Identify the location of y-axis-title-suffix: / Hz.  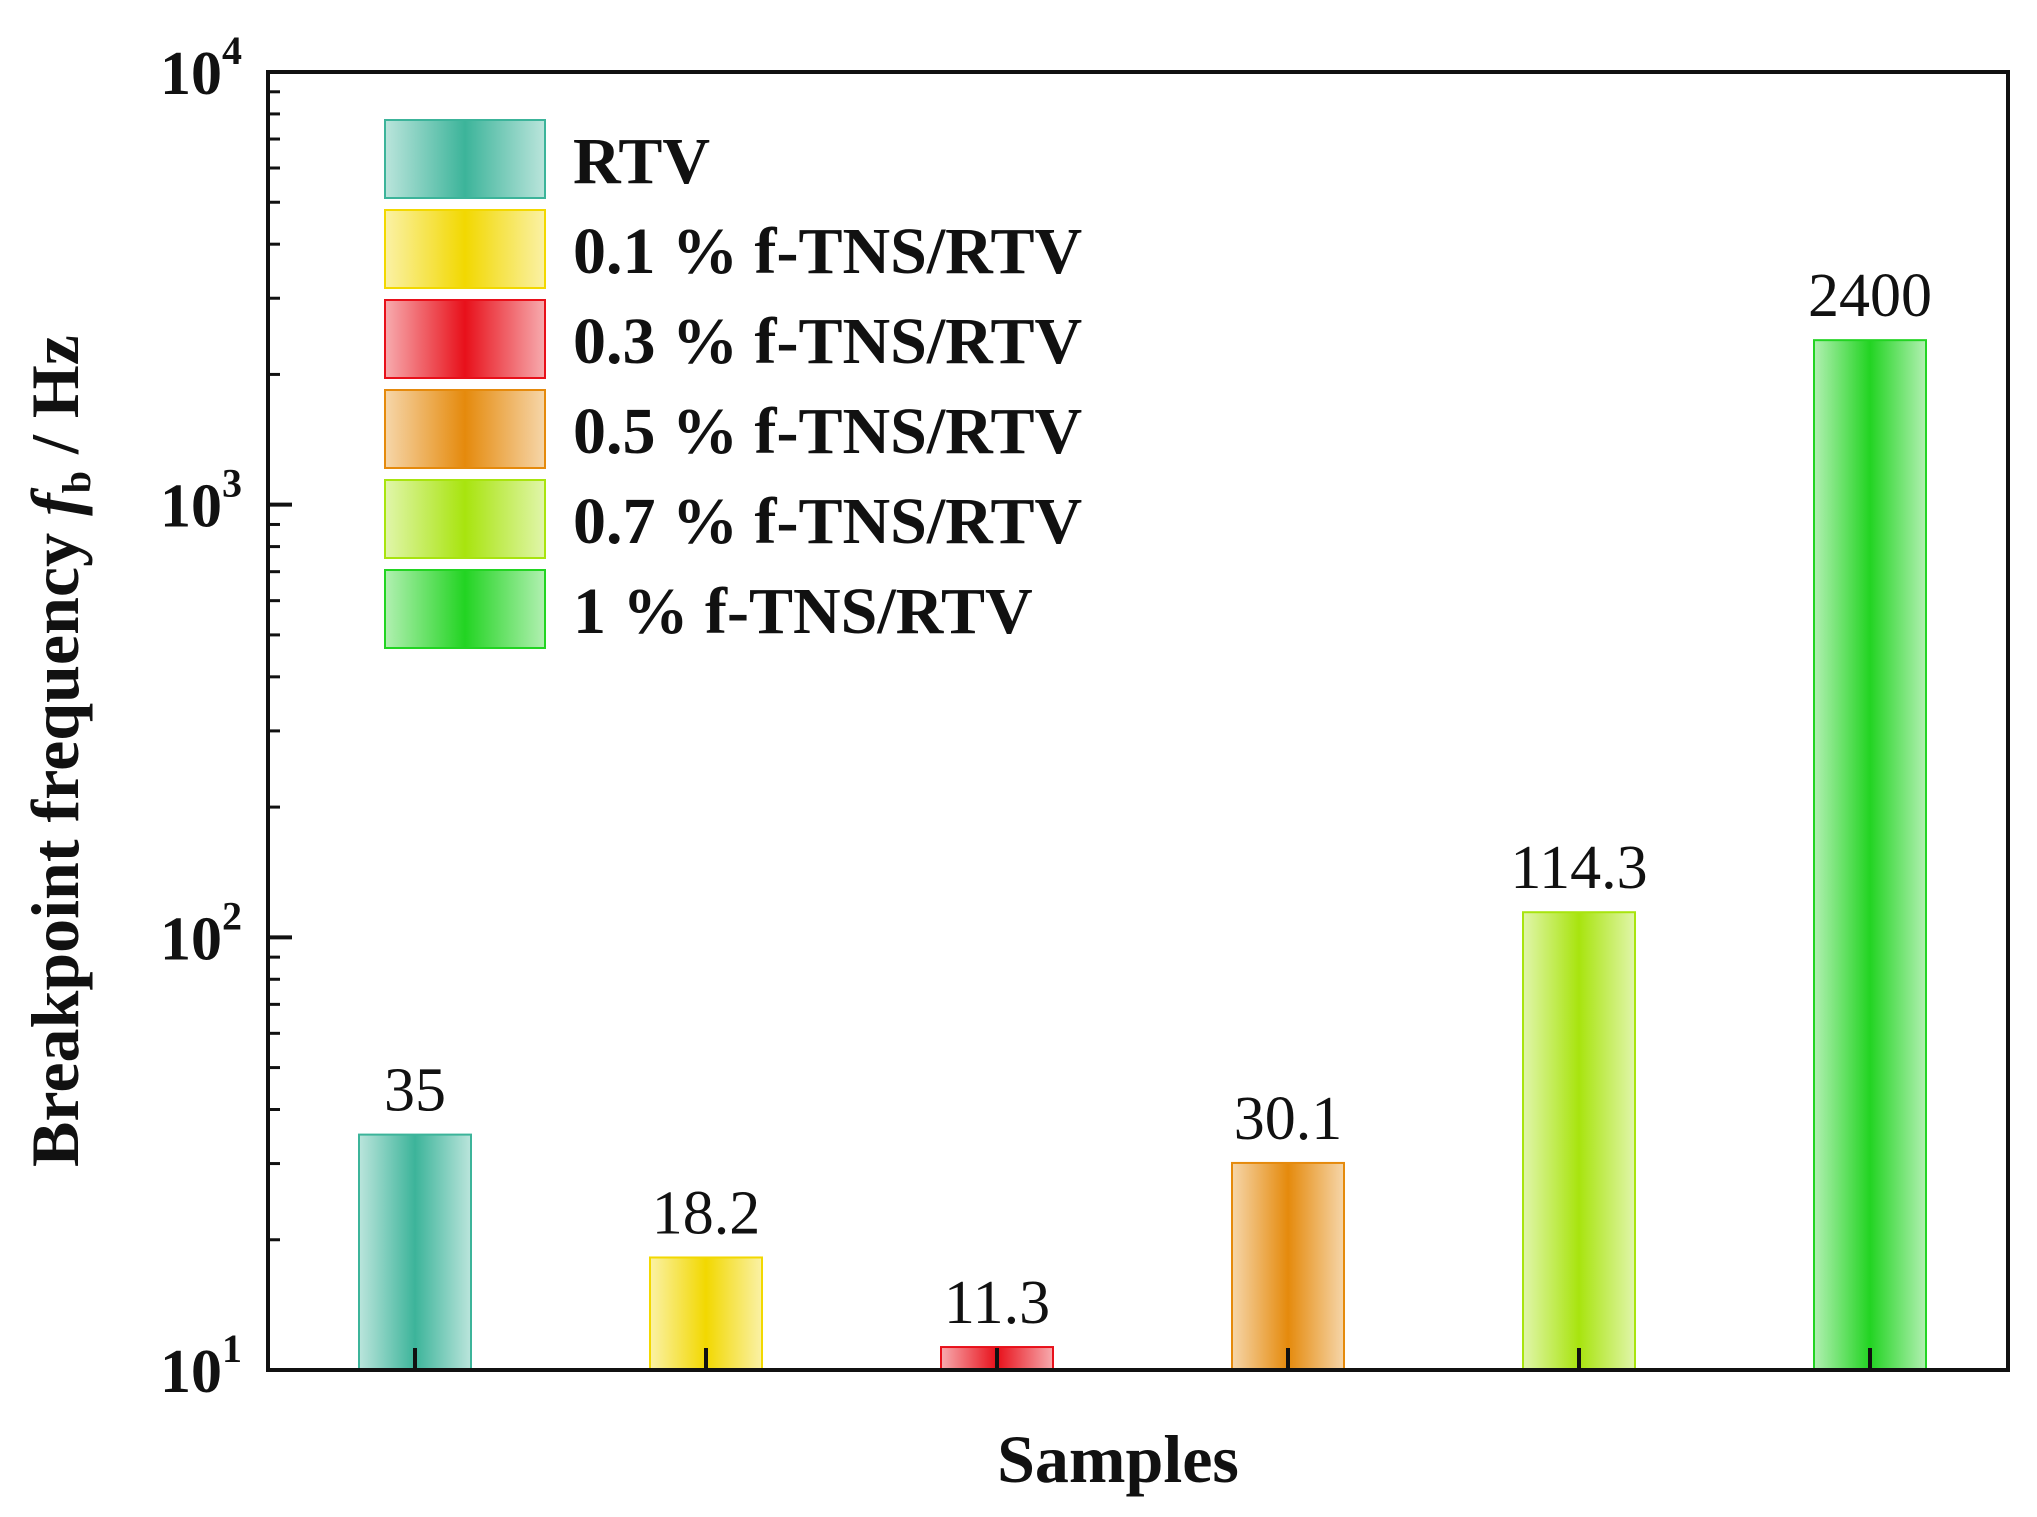
(55, 403).